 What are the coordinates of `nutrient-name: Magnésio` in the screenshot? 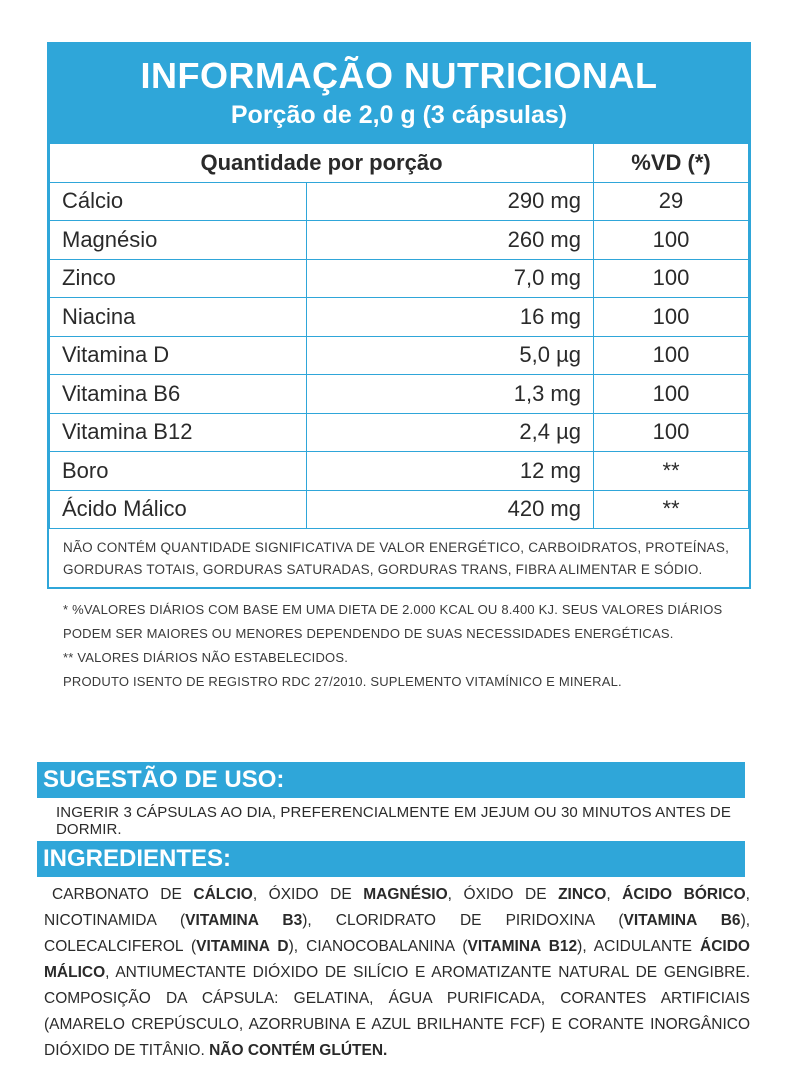 It's located at (178, 240).